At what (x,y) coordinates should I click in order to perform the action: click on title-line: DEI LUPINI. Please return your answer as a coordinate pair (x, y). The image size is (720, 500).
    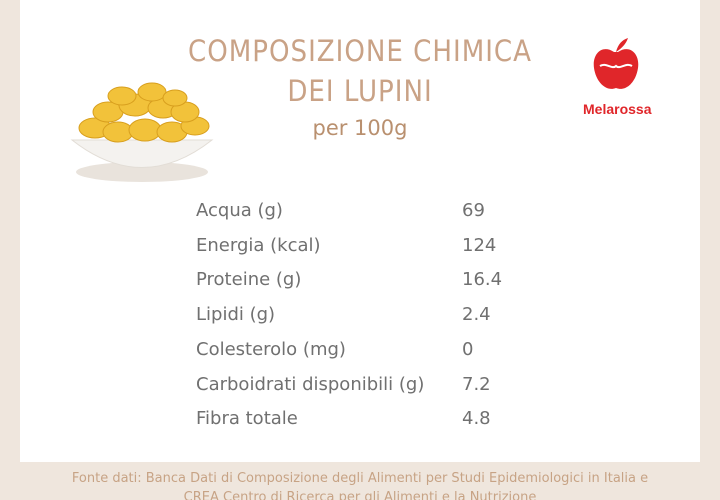
    Looking at the image, I should click on (360, 91).